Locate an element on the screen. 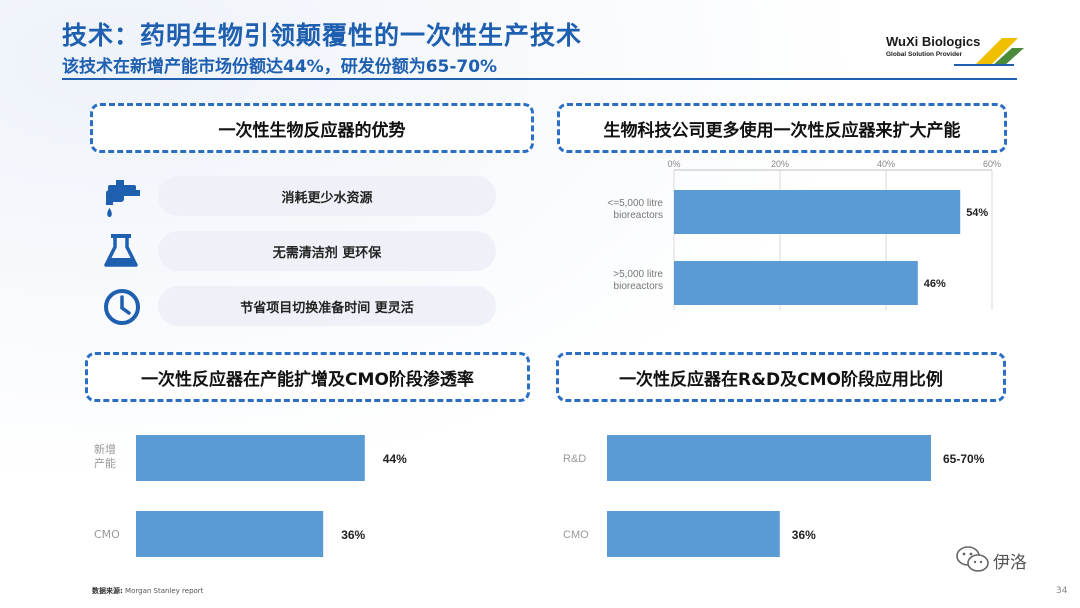 This screenshot has height=608, width=1080. category-label: 产能 is located at coordinates (105, 463).